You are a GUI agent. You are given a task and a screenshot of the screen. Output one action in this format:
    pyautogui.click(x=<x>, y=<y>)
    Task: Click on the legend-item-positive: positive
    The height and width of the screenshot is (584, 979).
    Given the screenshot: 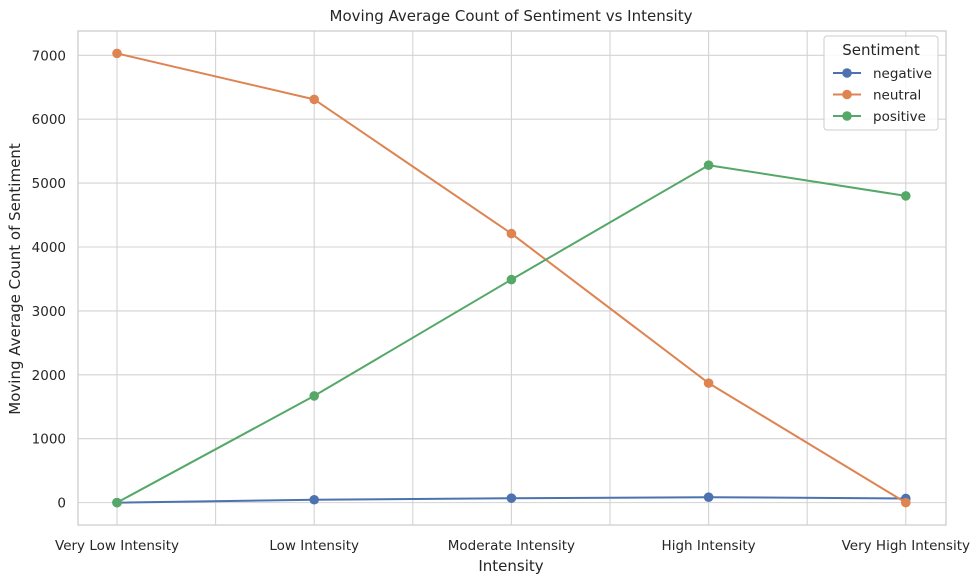 What is the action you would take?
    pyautogui.click(x=879, y=117)
    